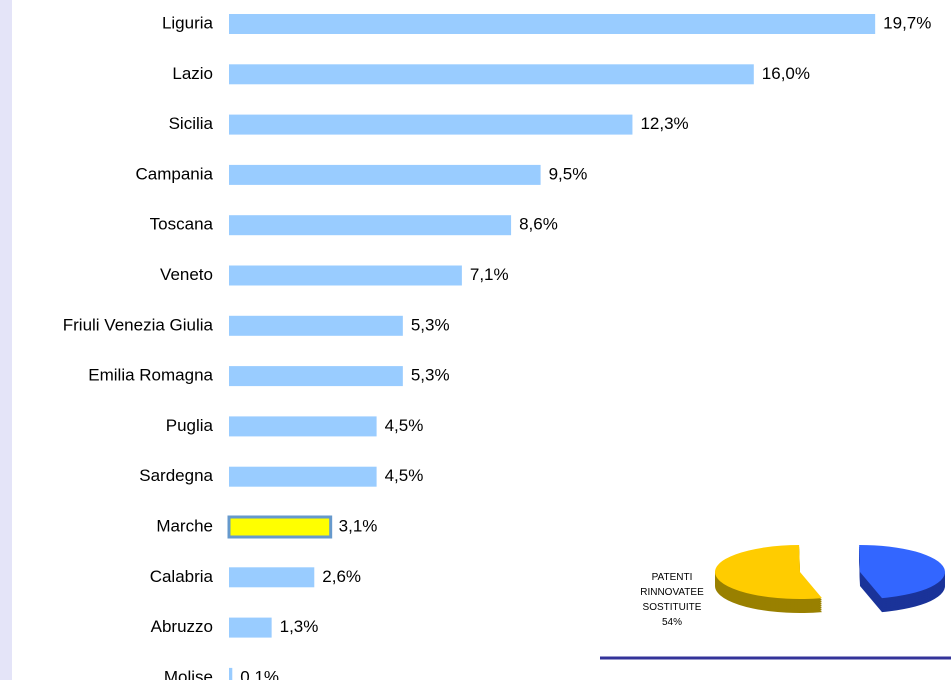 This screenshot has width=951, height=680. I want to click on value-label: 3,1%, so click(358, 525).